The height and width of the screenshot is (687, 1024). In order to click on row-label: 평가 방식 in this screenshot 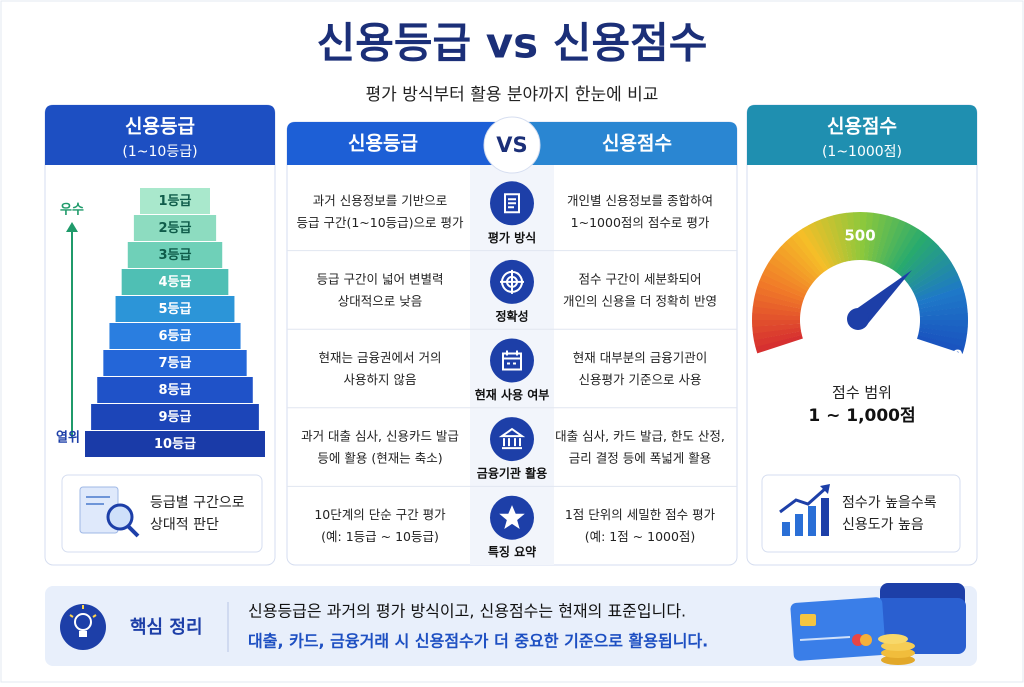, I will do `click(512, 237)`.